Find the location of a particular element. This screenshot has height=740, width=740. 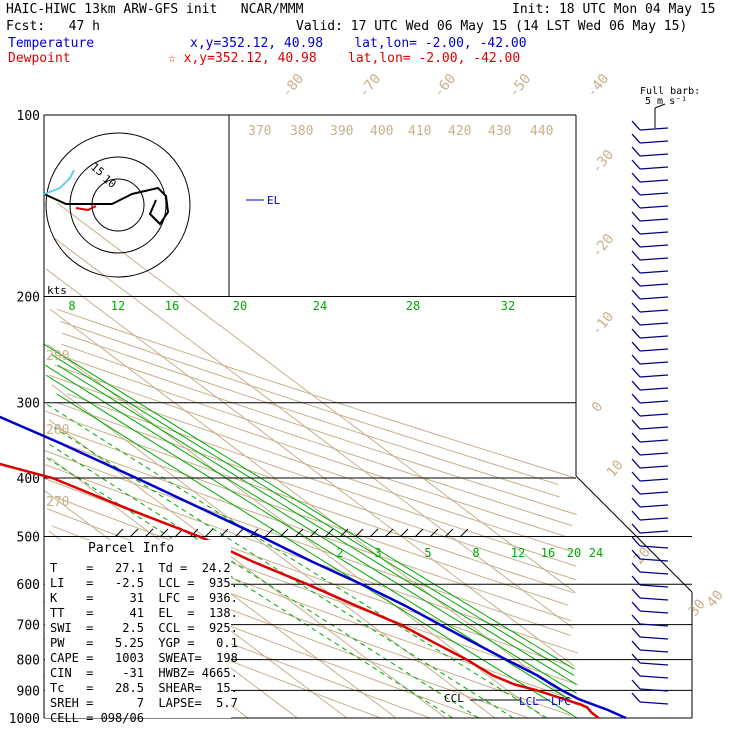

parcel-info-title: Parcel Info is located at coordinates (131, 548).